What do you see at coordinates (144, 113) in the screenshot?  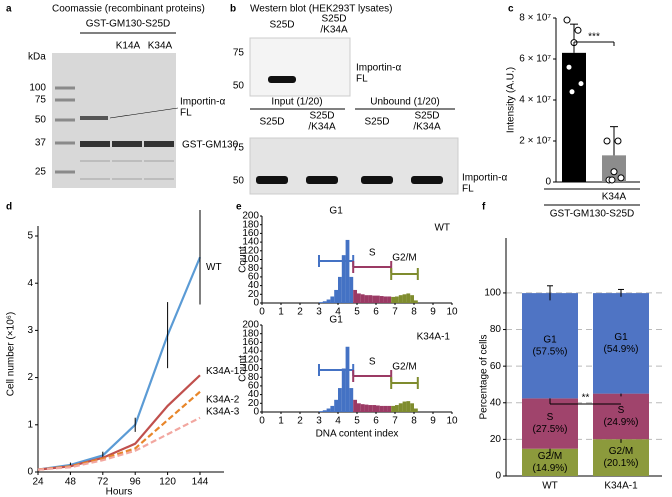 I see `band-pointer` at bounding box center [144, 113].